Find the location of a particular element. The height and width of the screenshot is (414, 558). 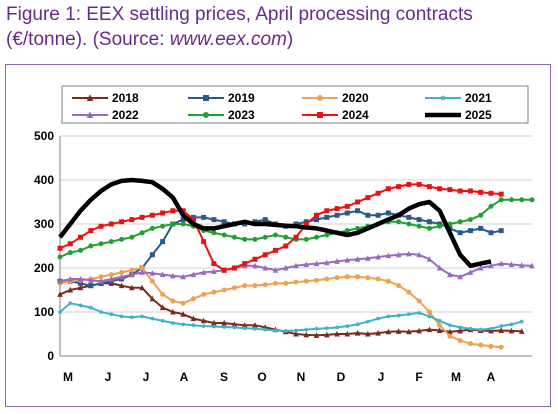

x-tick-label: J is located at coordinates (146, 377).